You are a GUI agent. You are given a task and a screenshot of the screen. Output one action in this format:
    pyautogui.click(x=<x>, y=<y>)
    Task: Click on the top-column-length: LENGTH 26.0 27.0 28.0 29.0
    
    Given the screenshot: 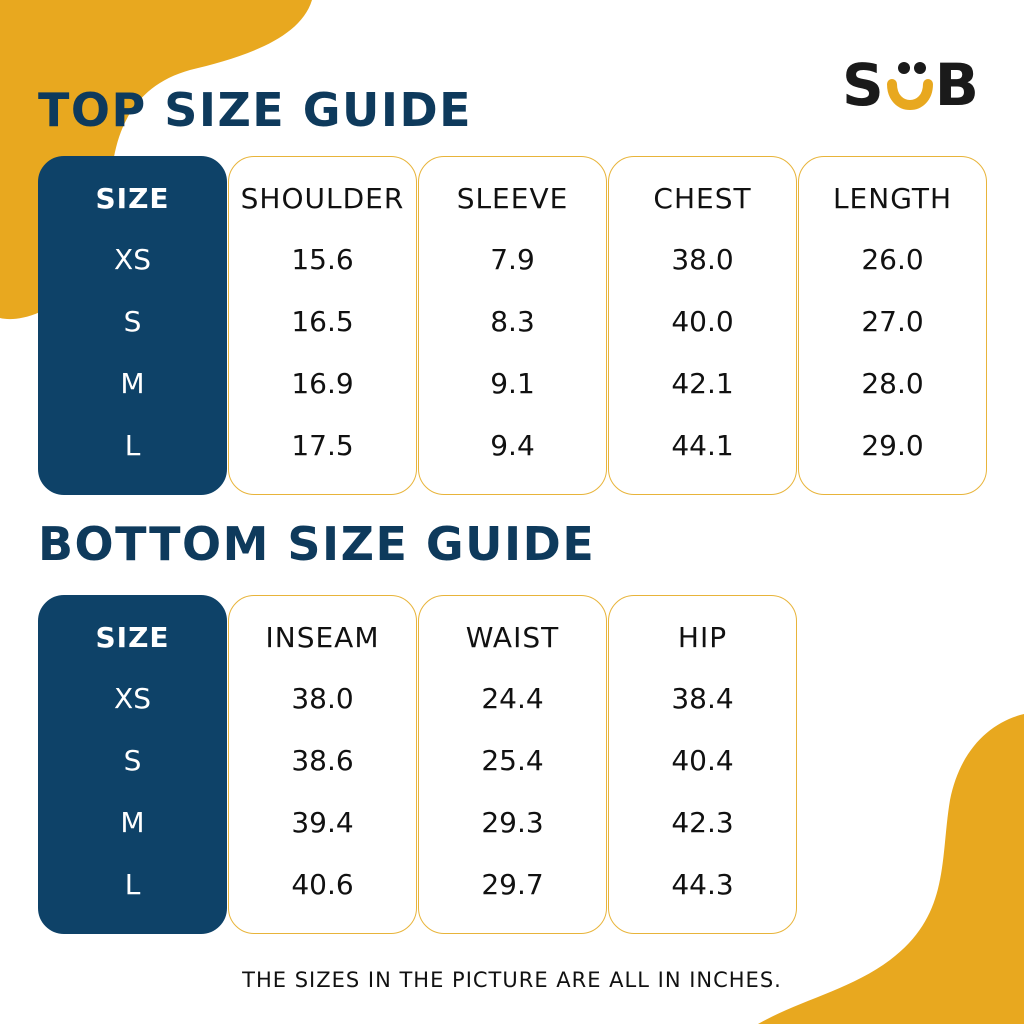 What is the action you would take?
    pyautogui.click(x=892, y=325)
    